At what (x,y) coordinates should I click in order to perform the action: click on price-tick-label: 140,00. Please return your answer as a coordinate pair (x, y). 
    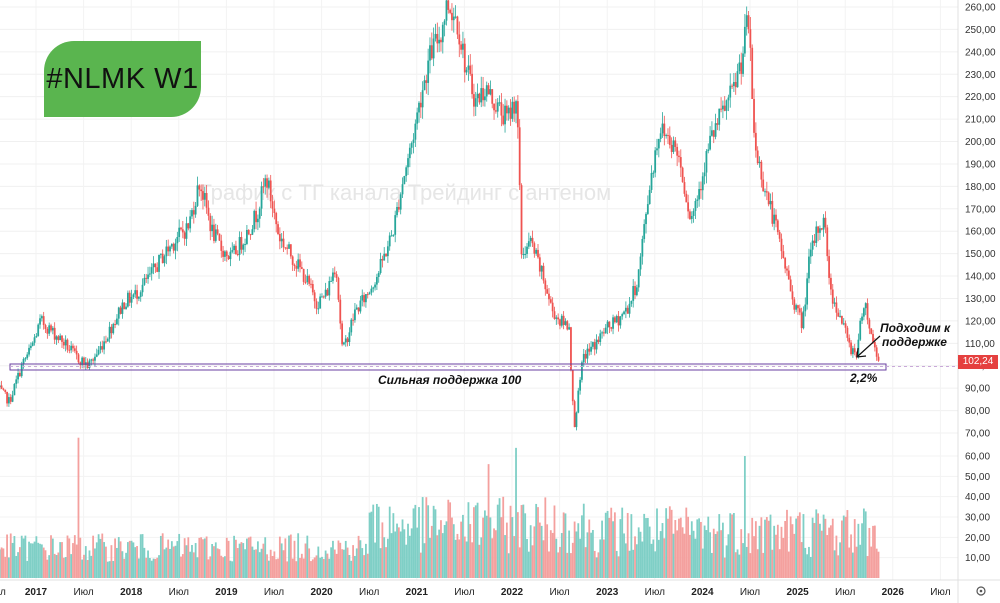
    Looking at the image, I should click on (980, 277).